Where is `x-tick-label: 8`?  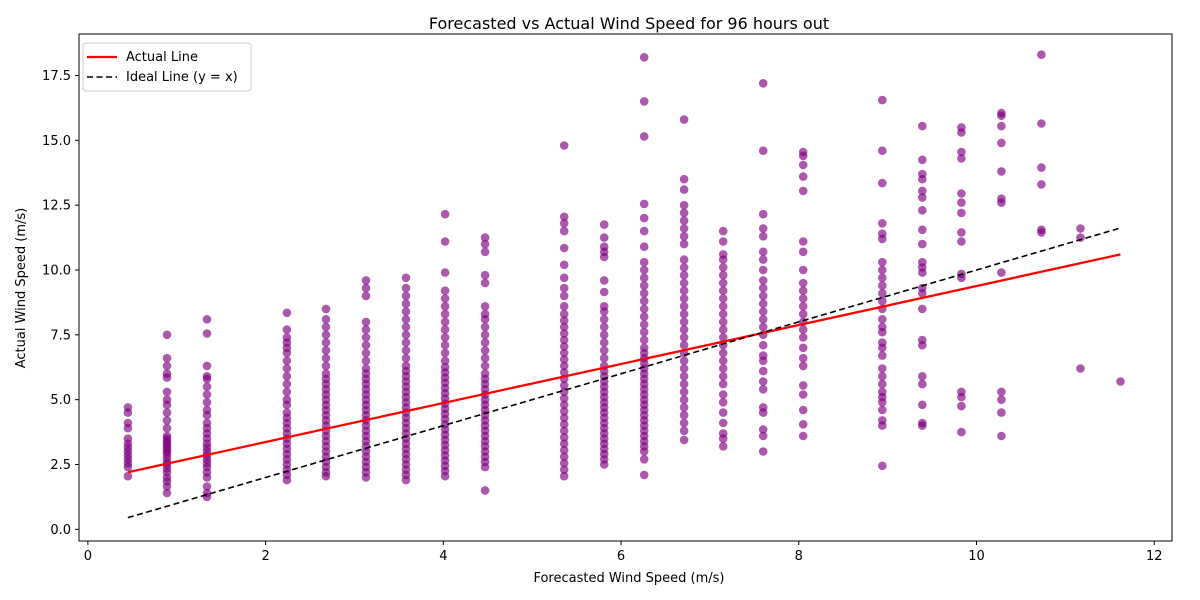
x-tick-label: 8 is located at coordinates (799, 556).